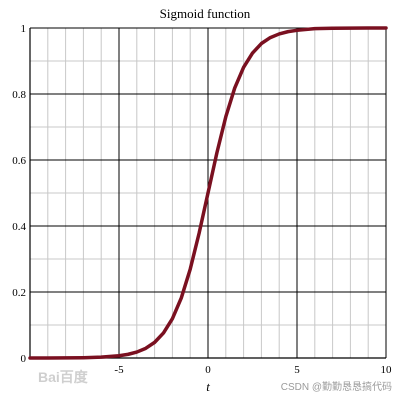  Describe the element at coordinates (208, 370) in the screenshot. I see `x-tick-label: 0` at that location.